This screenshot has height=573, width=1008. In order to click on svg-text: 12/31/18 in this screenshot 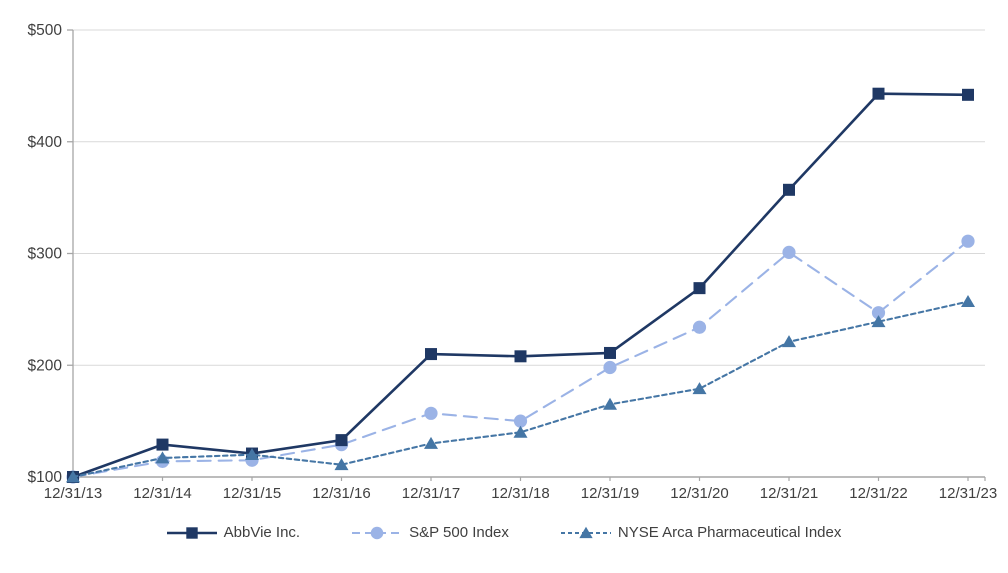, I will do `click(520, 493)`.